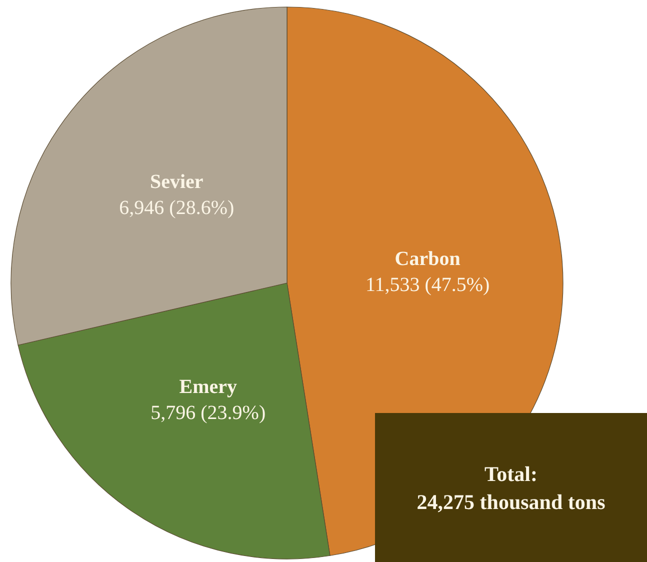 This screenshot has width=647, height=562. Describe the element at coordinates (177, 182) in the screenshot. I see `slice-label: Sevier` at that location.